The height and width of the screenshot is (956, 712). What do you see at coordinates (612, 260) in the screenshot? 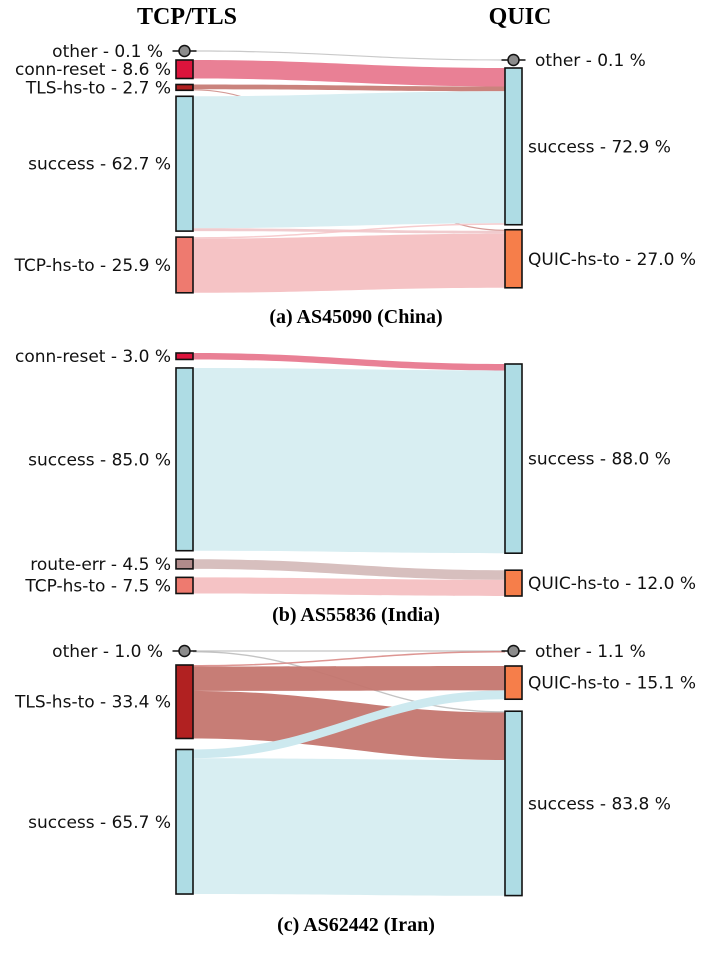
I see `node-label-QUIC-hs-to-right: QUIC-hs-to - 27.0 %` at bounding box center [612, 260].